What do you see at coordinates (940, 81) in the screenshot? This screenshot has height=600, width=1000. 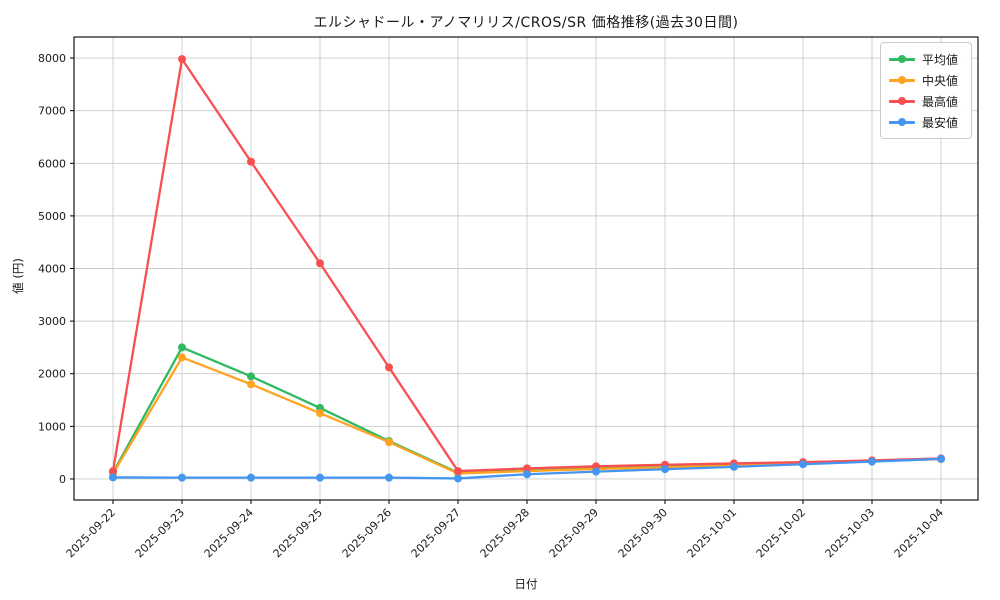 I see `legend-label: 中央値` at bounding box center [940, 81].